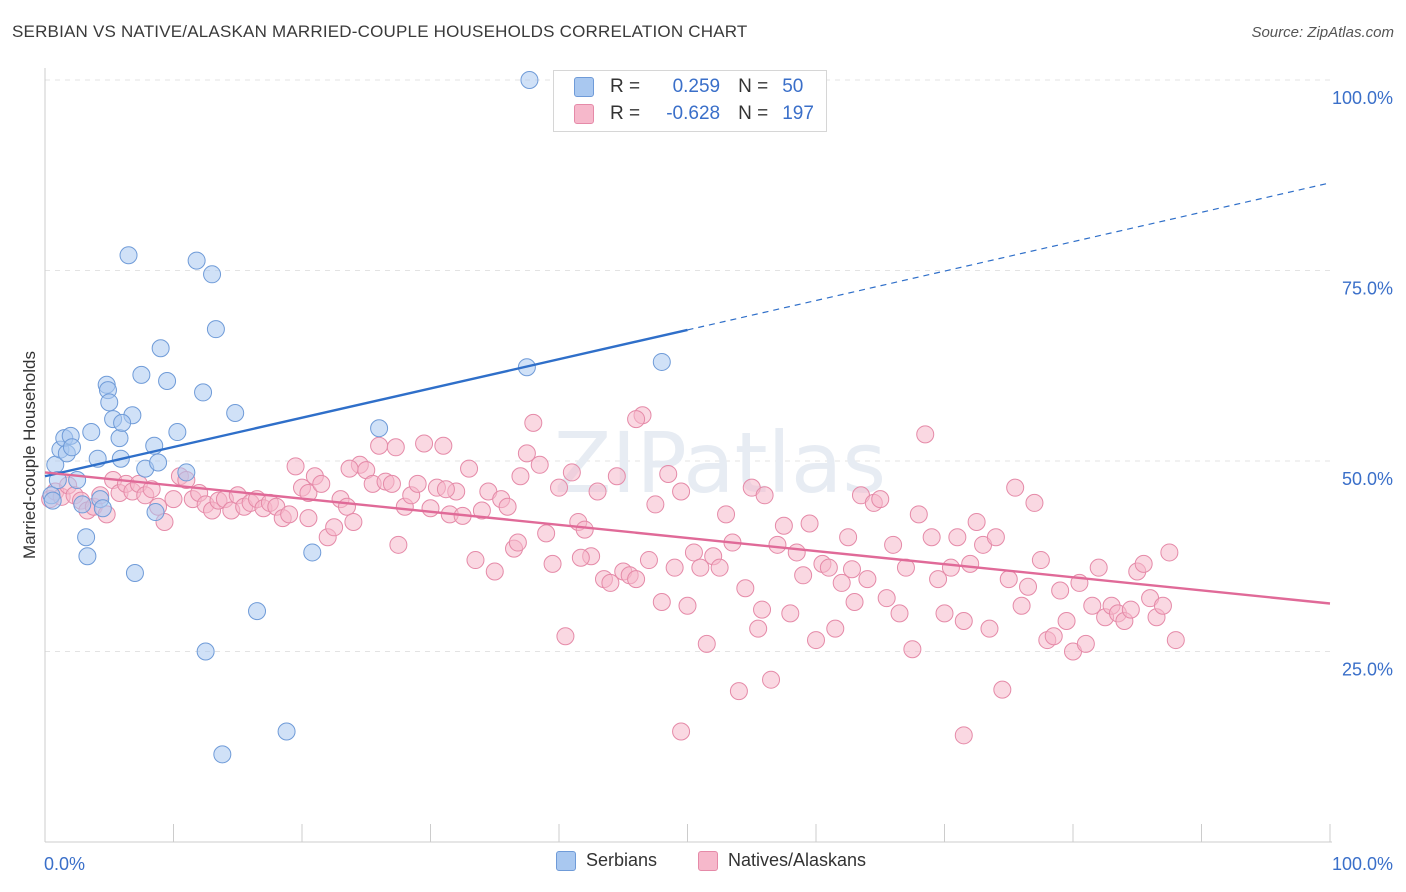 The height and width of the screenshot is (892, 1406). What do you see at coordinates (366, 403) in the screenshot?
I see `trend-line-serbians` at bounding box center [366, 403].